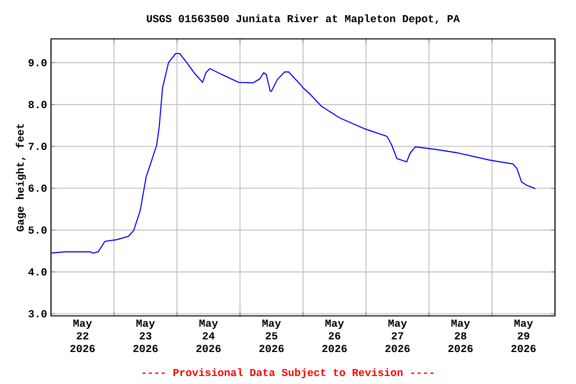  I want to click on y-tick-label: 5.0, so click(37, 230).